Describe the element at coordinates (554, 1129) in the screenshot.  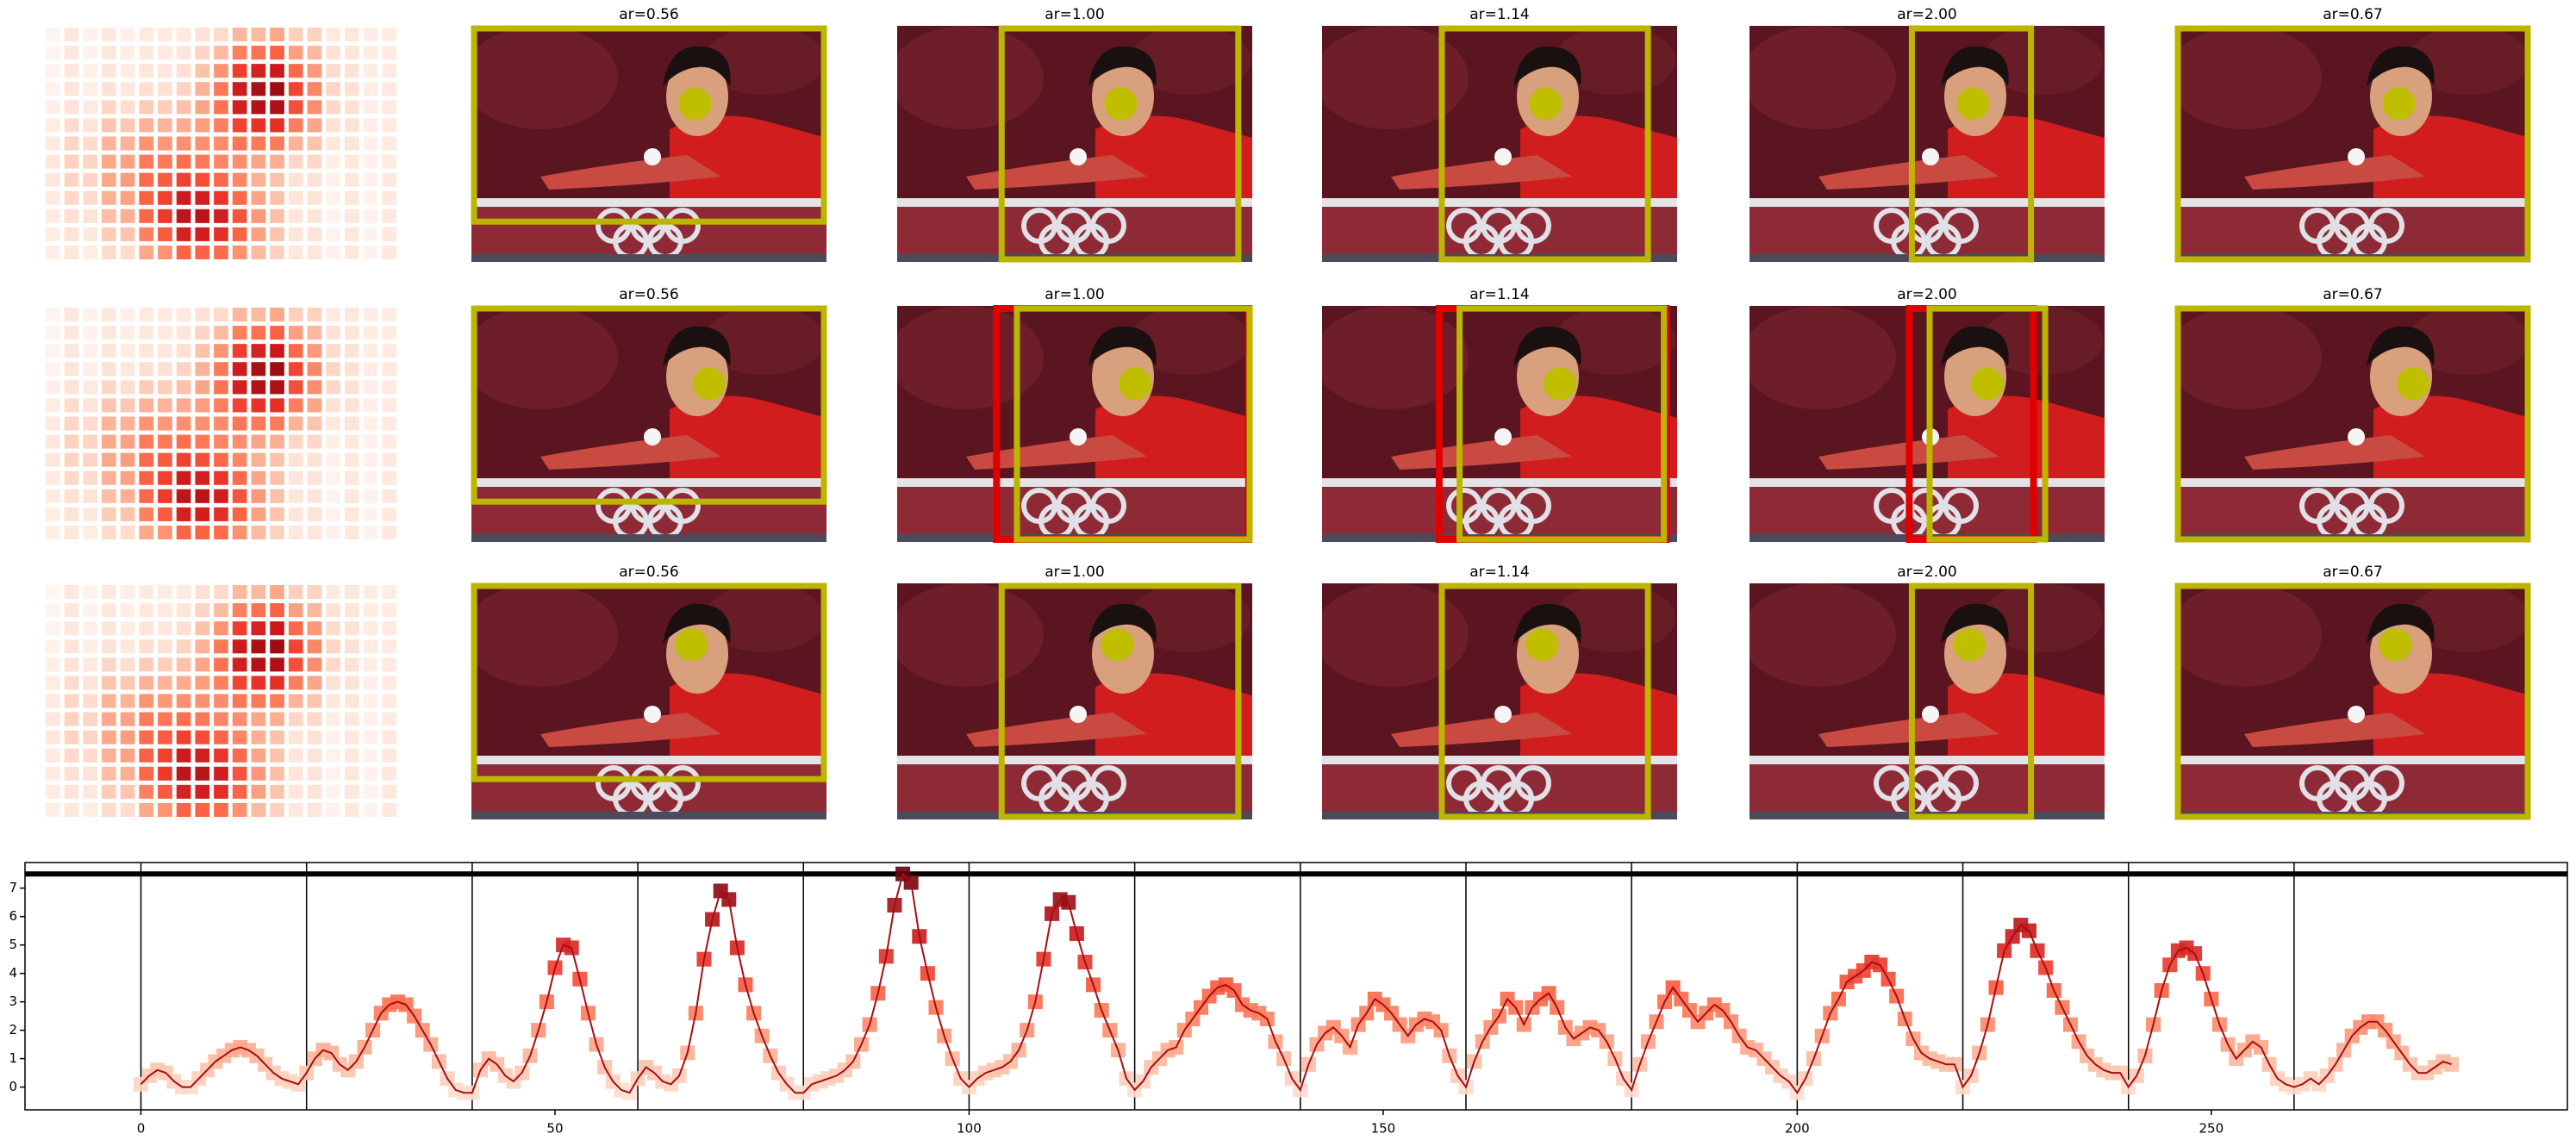
I see `x-tick-label: 50` at that location.